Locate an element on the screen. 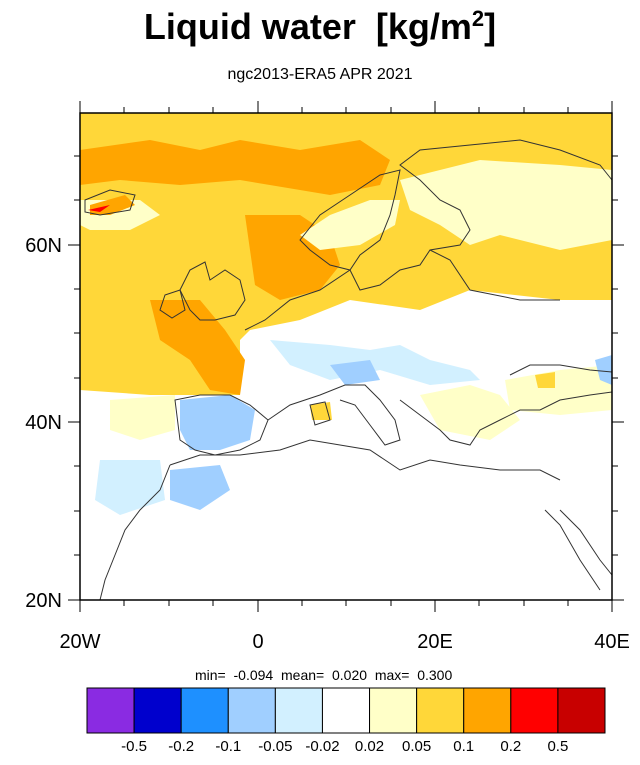 The image size is (640, 765). x-tick-label-20w: 20W is located at coordinates (79, 642).